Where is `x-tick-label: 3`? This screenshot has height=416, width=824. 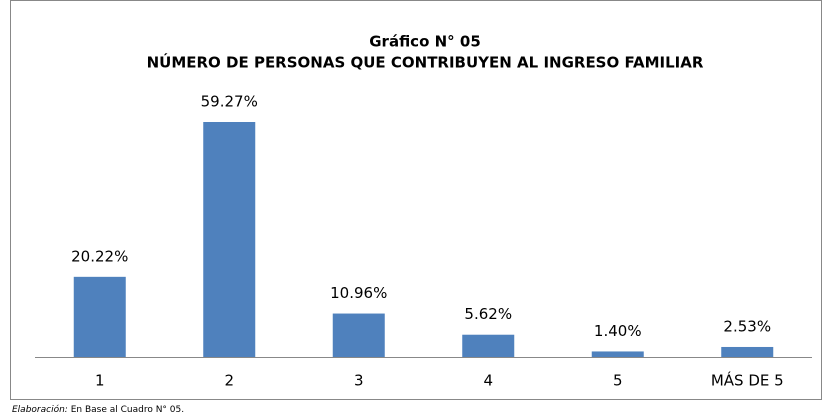
x-tick-label: 3 is located at coordinates (359, 381).